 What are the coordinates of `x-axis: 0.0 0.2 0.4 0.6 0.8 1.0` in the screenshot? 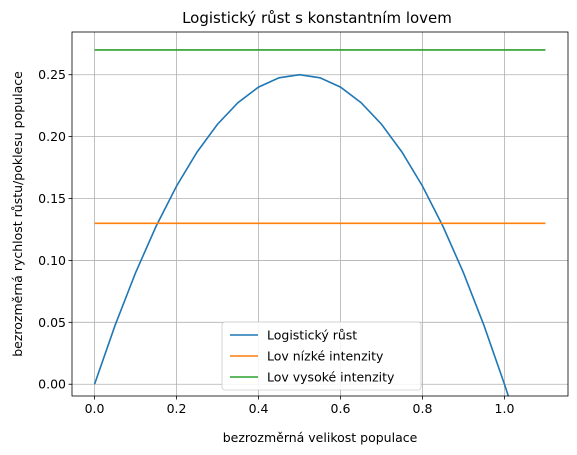 It's located at (300, 406).